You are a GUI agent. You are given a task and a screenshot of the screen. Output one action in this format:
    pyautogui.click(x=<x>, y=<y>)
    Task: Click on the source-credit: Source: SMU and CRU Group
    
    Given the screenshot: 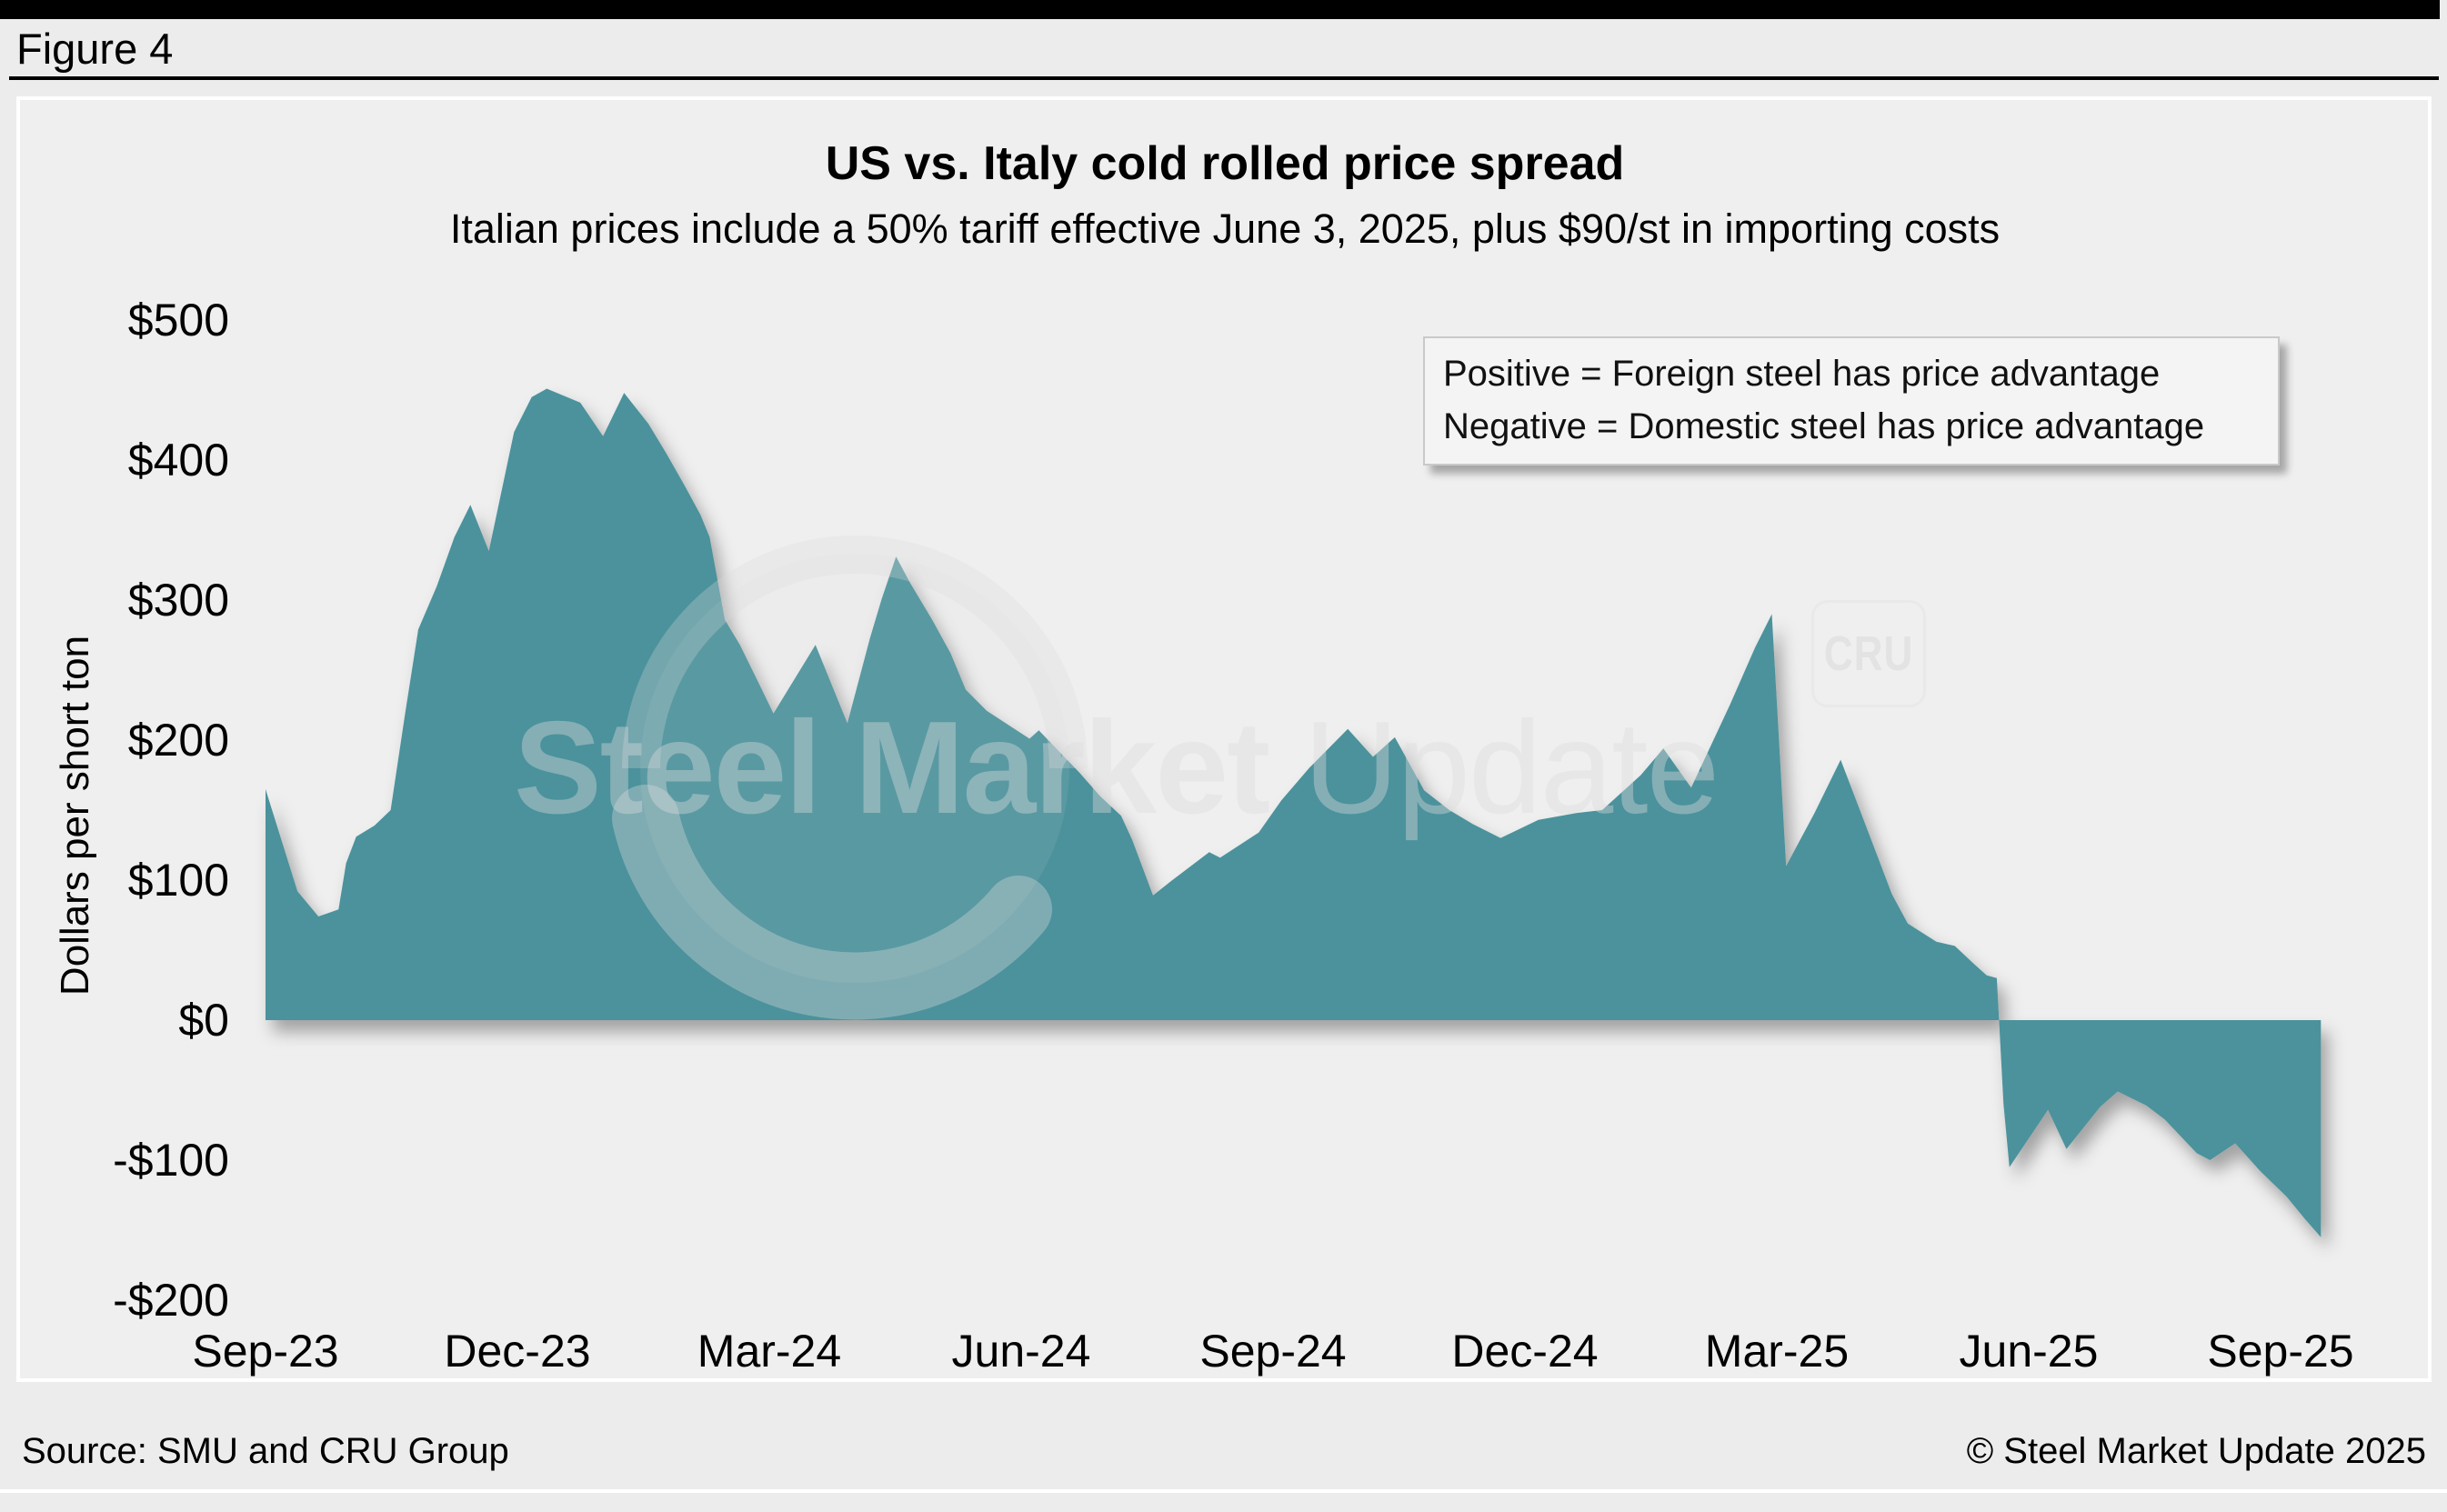 What is the action you would take?
    pyautogui.click(x=265, y=1451)
    